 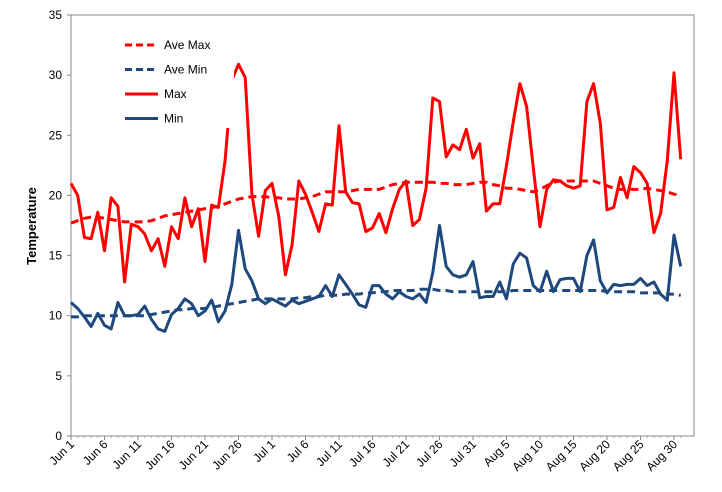 What do you see at coordinates (661, 455) in the screenshot?
I see `x-tick-label: Aug 30` at bounding box center [661, 455].